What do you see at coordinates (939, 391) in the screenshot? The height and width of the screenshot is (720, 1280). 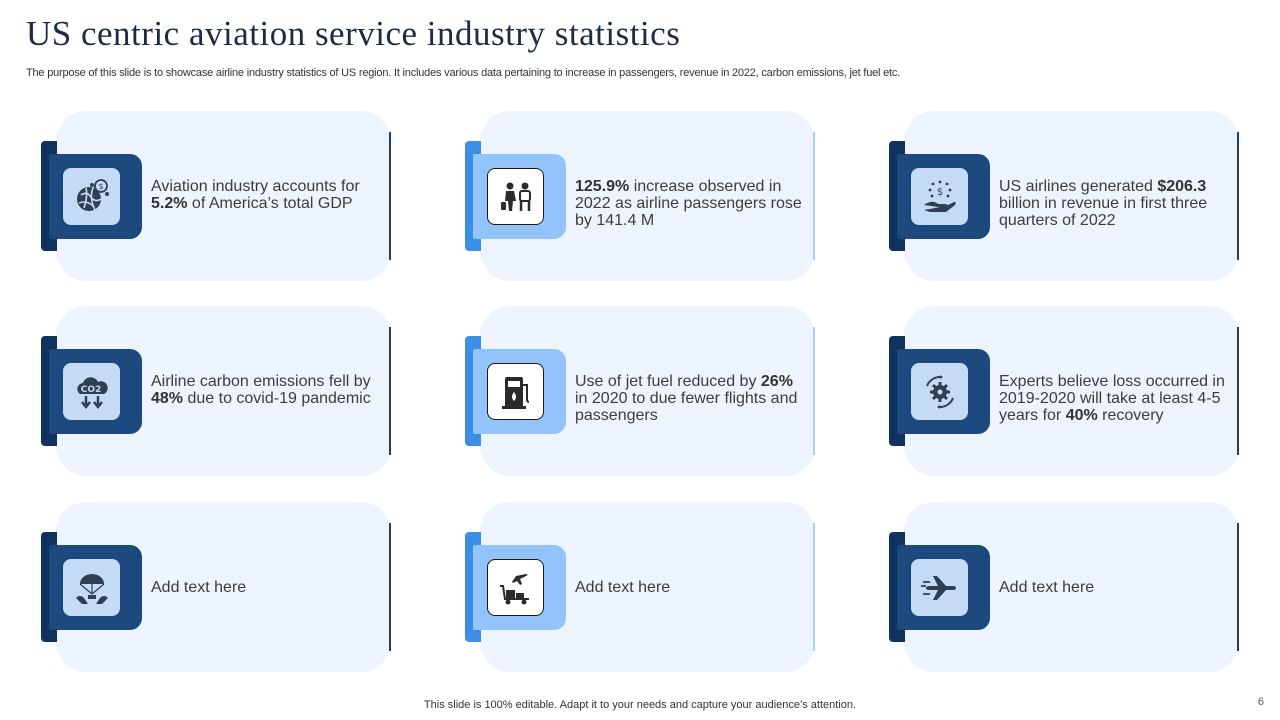 I see `gear-recovery-icon` at bounding box center [939, 391].